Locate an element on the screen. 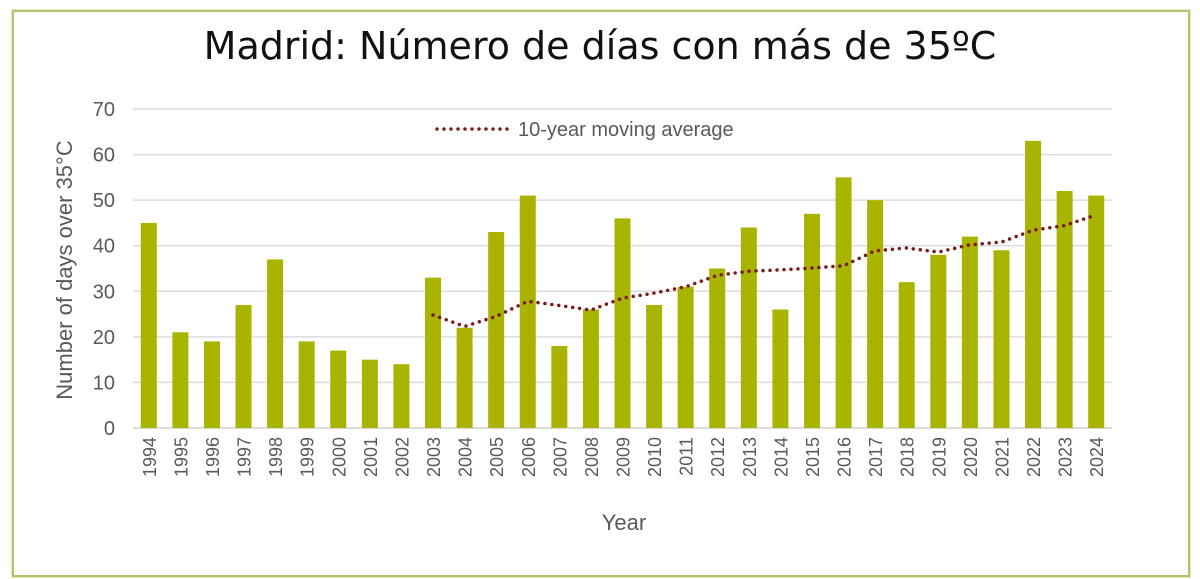 The width and height of the screenshot is (1200, 579). x-tick-label: 2005 is located at coordinates (497, 457).